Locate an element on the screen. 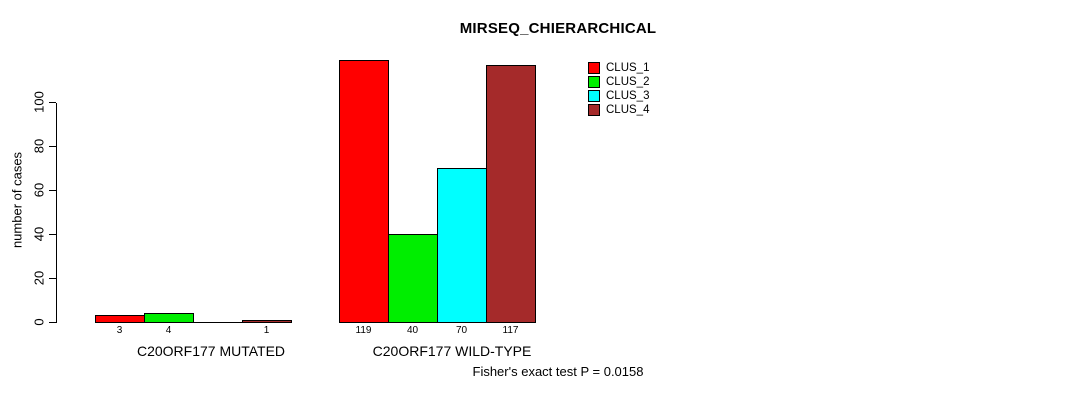 The height and width of the screenshot is (400, 1090). bar-value-label: 40 is located at coordinates (412, 330).